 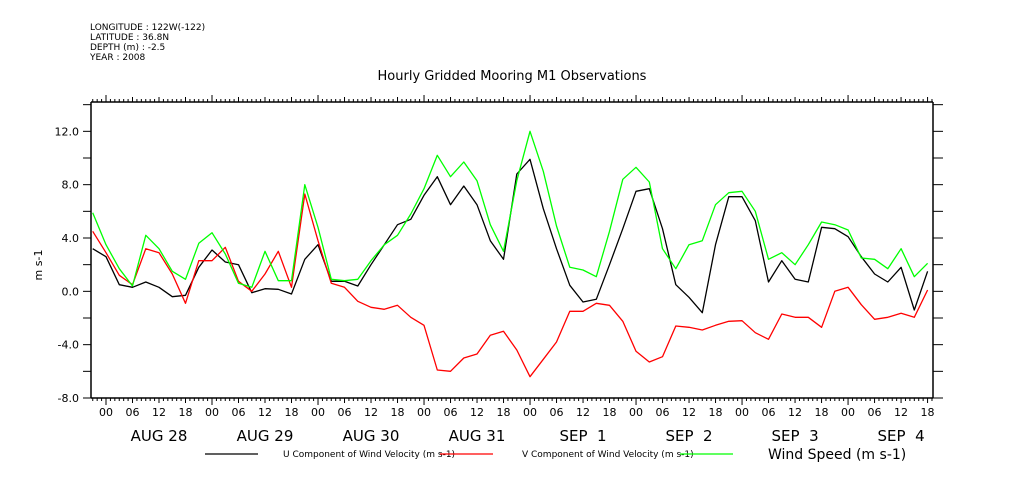 I want to click on day-label: SEP 3, so click(x=794, y=436).